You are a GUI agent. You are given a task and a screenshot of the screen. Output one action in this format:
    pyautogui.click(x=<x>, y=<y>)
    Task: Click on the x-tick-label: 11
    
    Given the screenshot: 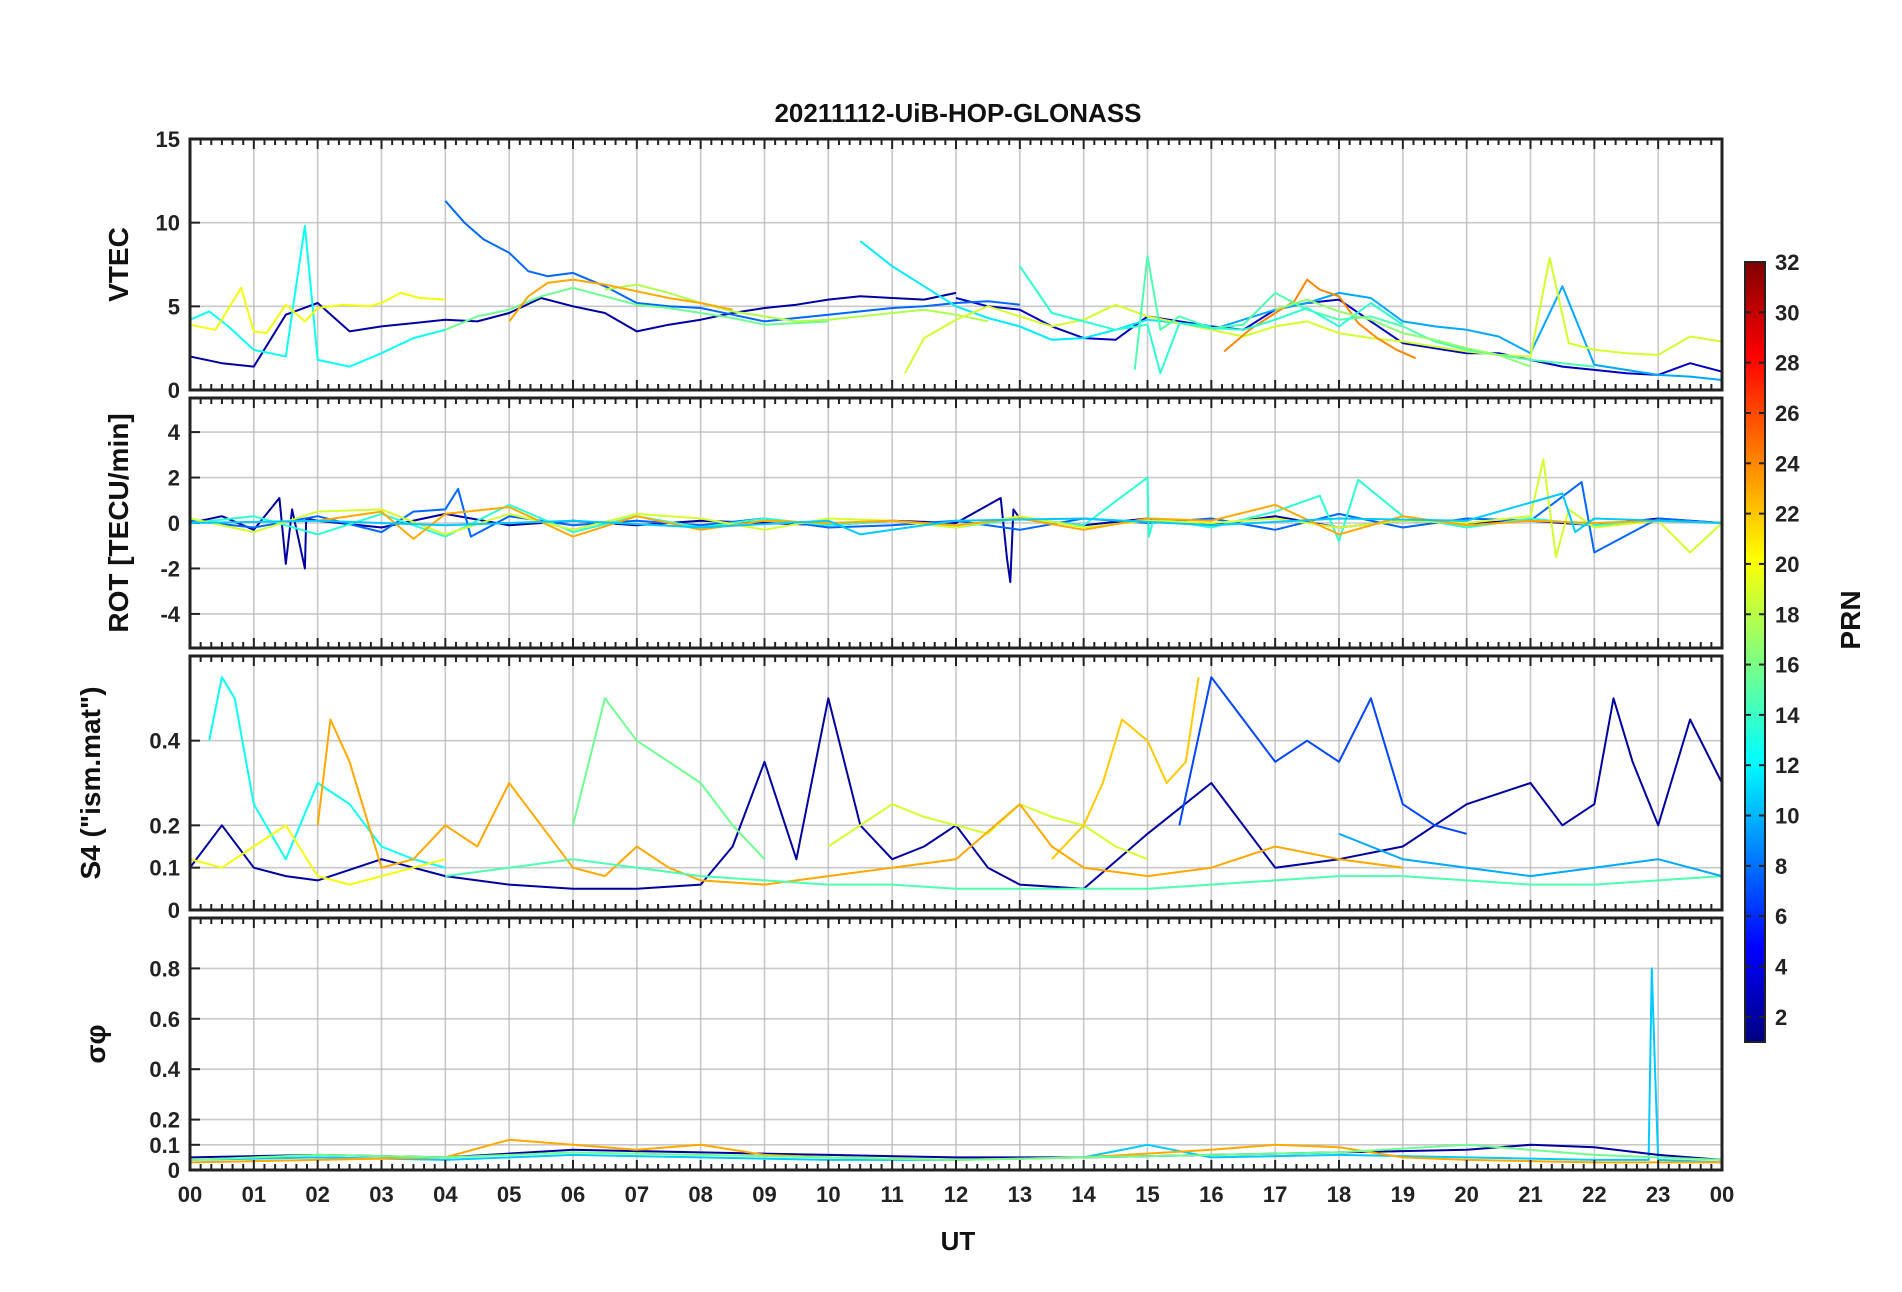 What is the action you would take?
    pyautogui.click(x=892, y=1194)
    